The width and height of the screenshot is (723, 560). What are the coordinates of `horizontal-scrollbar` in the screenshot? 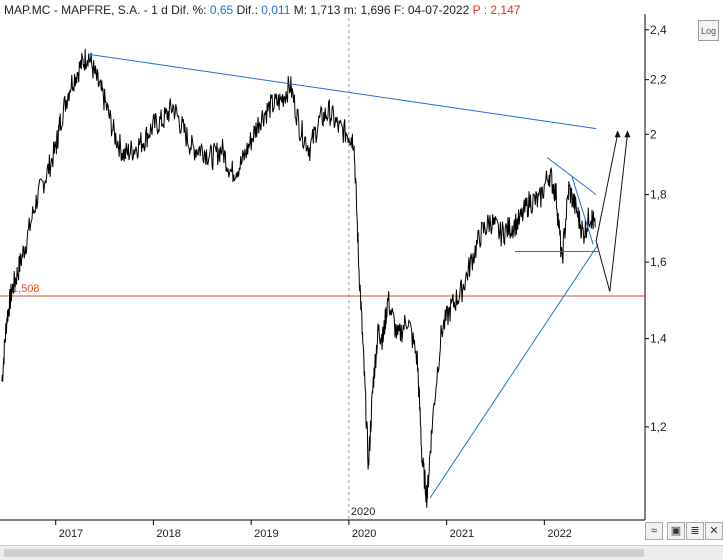 It's located at (361, 552).